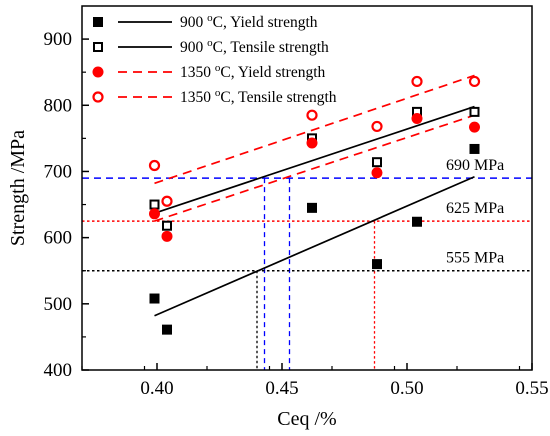  What do you see at coordinates (475, 165) in the screenshot?
I see `reference-label: 690 MPa` at bounding box center [475, 165].